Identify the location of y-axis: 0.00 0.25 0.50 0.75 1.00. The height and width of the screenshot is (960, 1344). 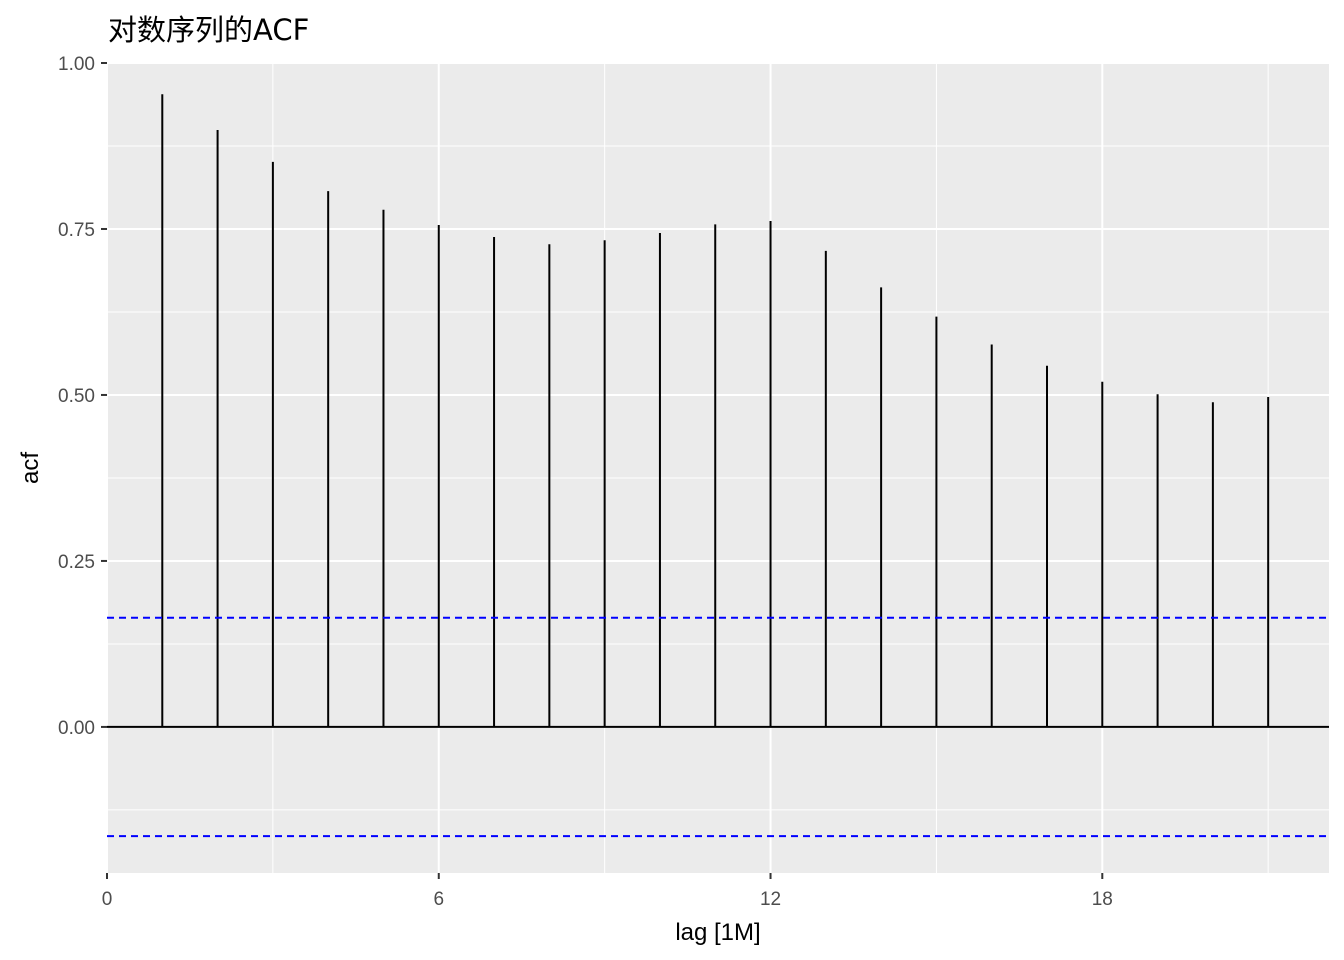
(82, 396).